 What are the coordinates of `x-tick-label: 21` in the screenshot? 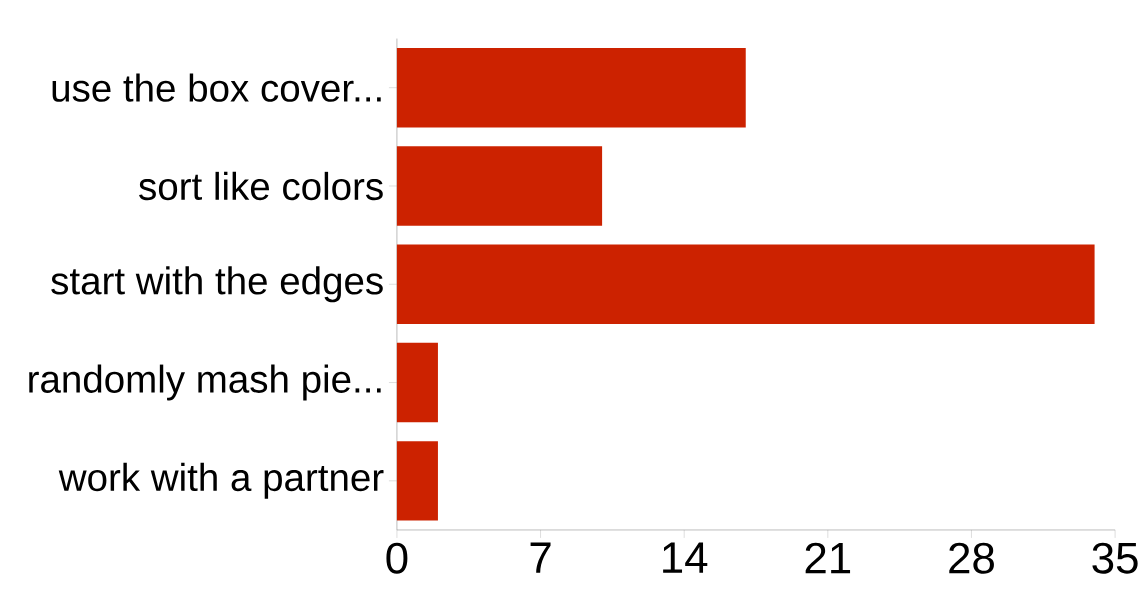 It's located at (828, 558).